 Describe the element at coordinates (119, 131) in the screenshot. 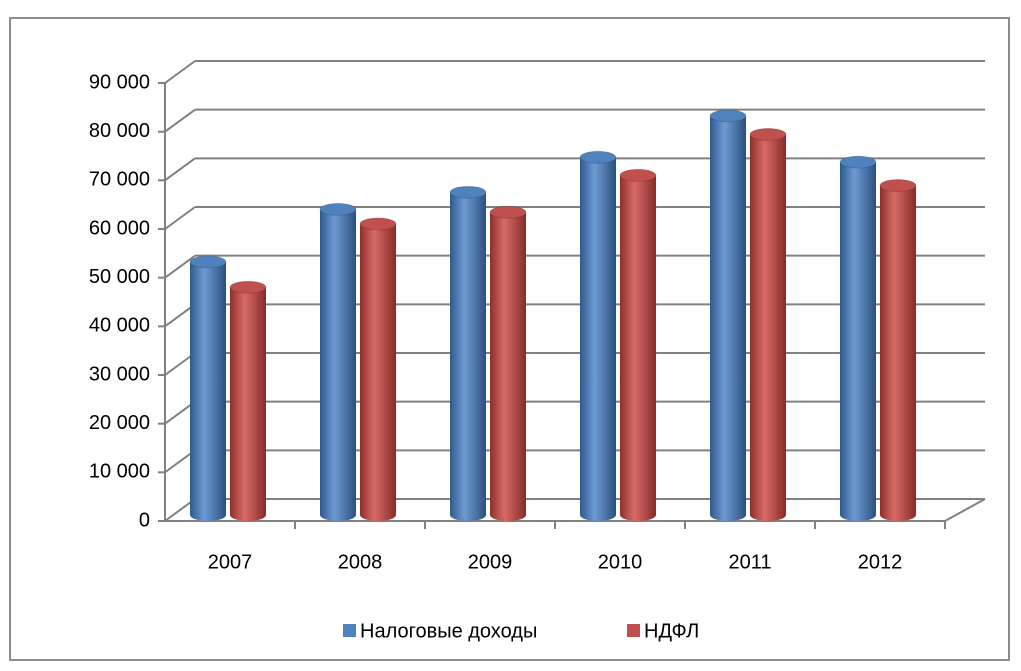

I see `y-tick-label: 80 000` at that location.